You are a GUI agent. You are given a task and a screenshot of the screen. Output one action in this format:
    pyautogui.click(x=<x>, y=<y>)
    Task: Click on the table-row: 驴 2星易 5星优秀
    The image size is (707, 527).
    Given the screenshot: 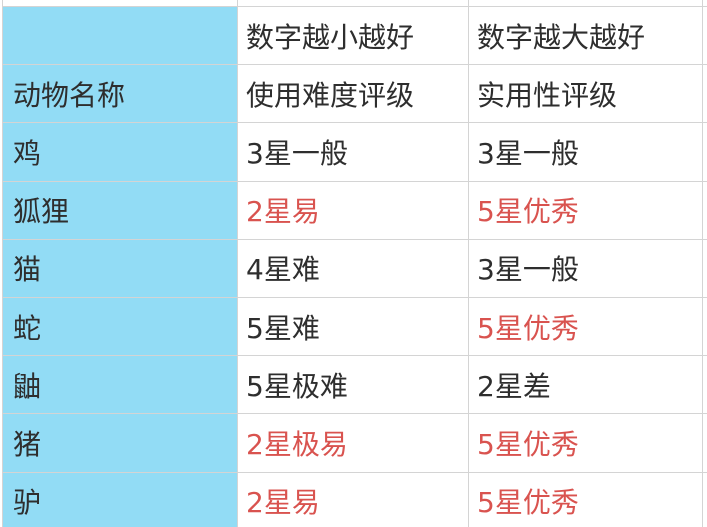 What is the action you would take?
    pyautogui.click(x=354, y=499)
    